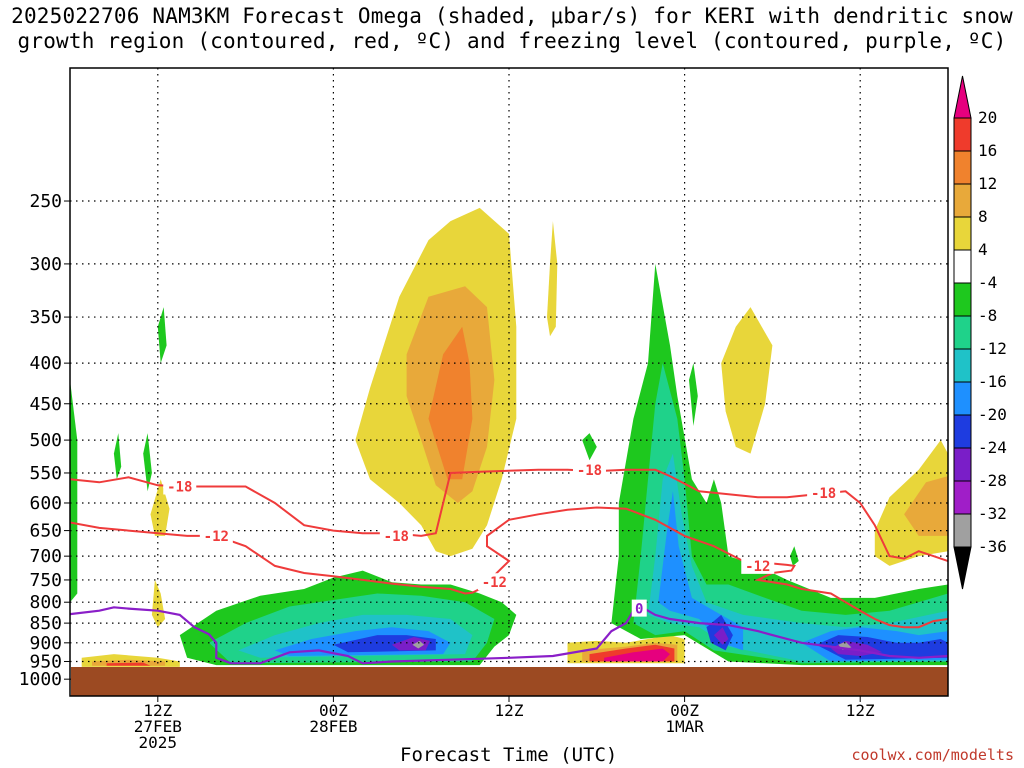 The height and width of the screenshot is (768, 1024). What do you see at coordinates (987, 183) in the screenshot?
I see `colorbar-label-2: 12` at bounding box center [987, 183].